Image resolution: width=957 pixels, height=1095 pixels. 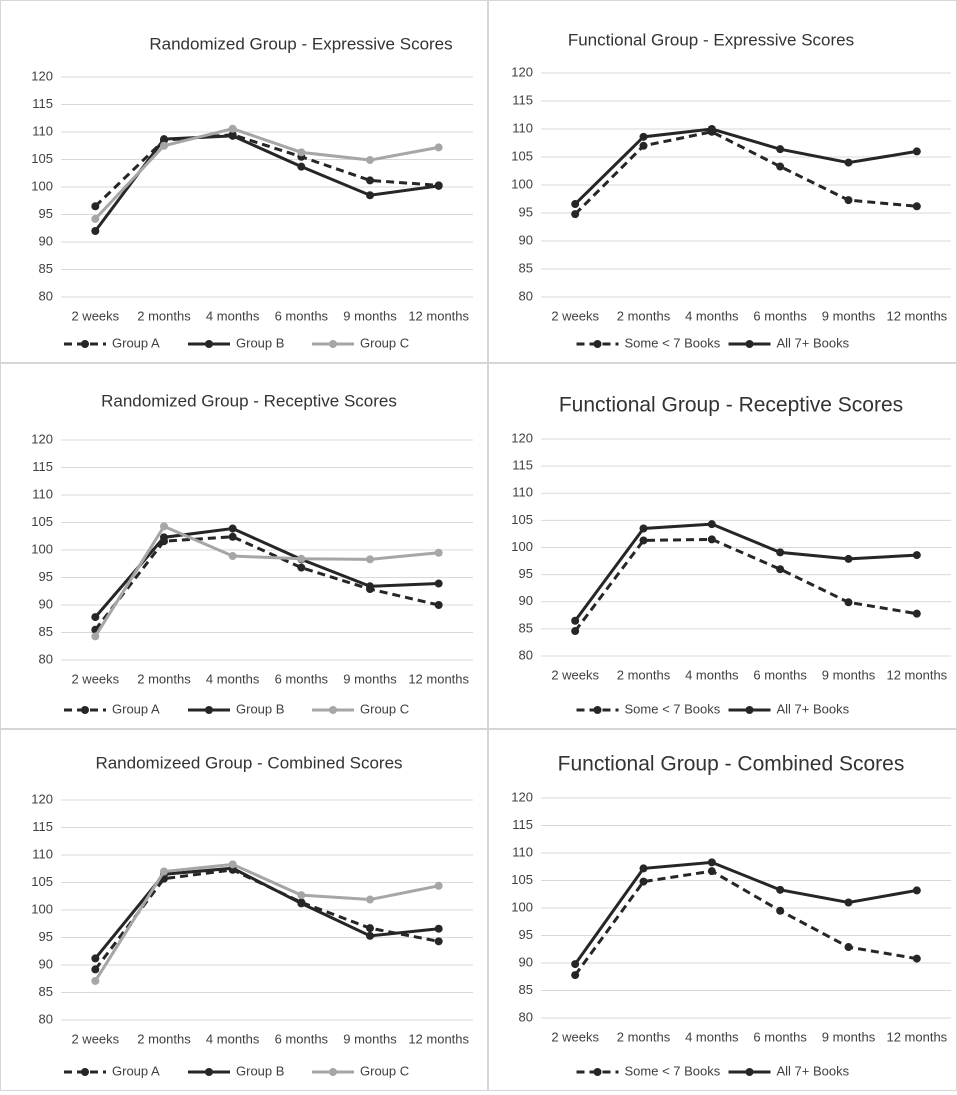 What do you see at coordinates (46, 295) in the screenshot?
I see `y-tick-label: 80` at bounding box center [46, 295].